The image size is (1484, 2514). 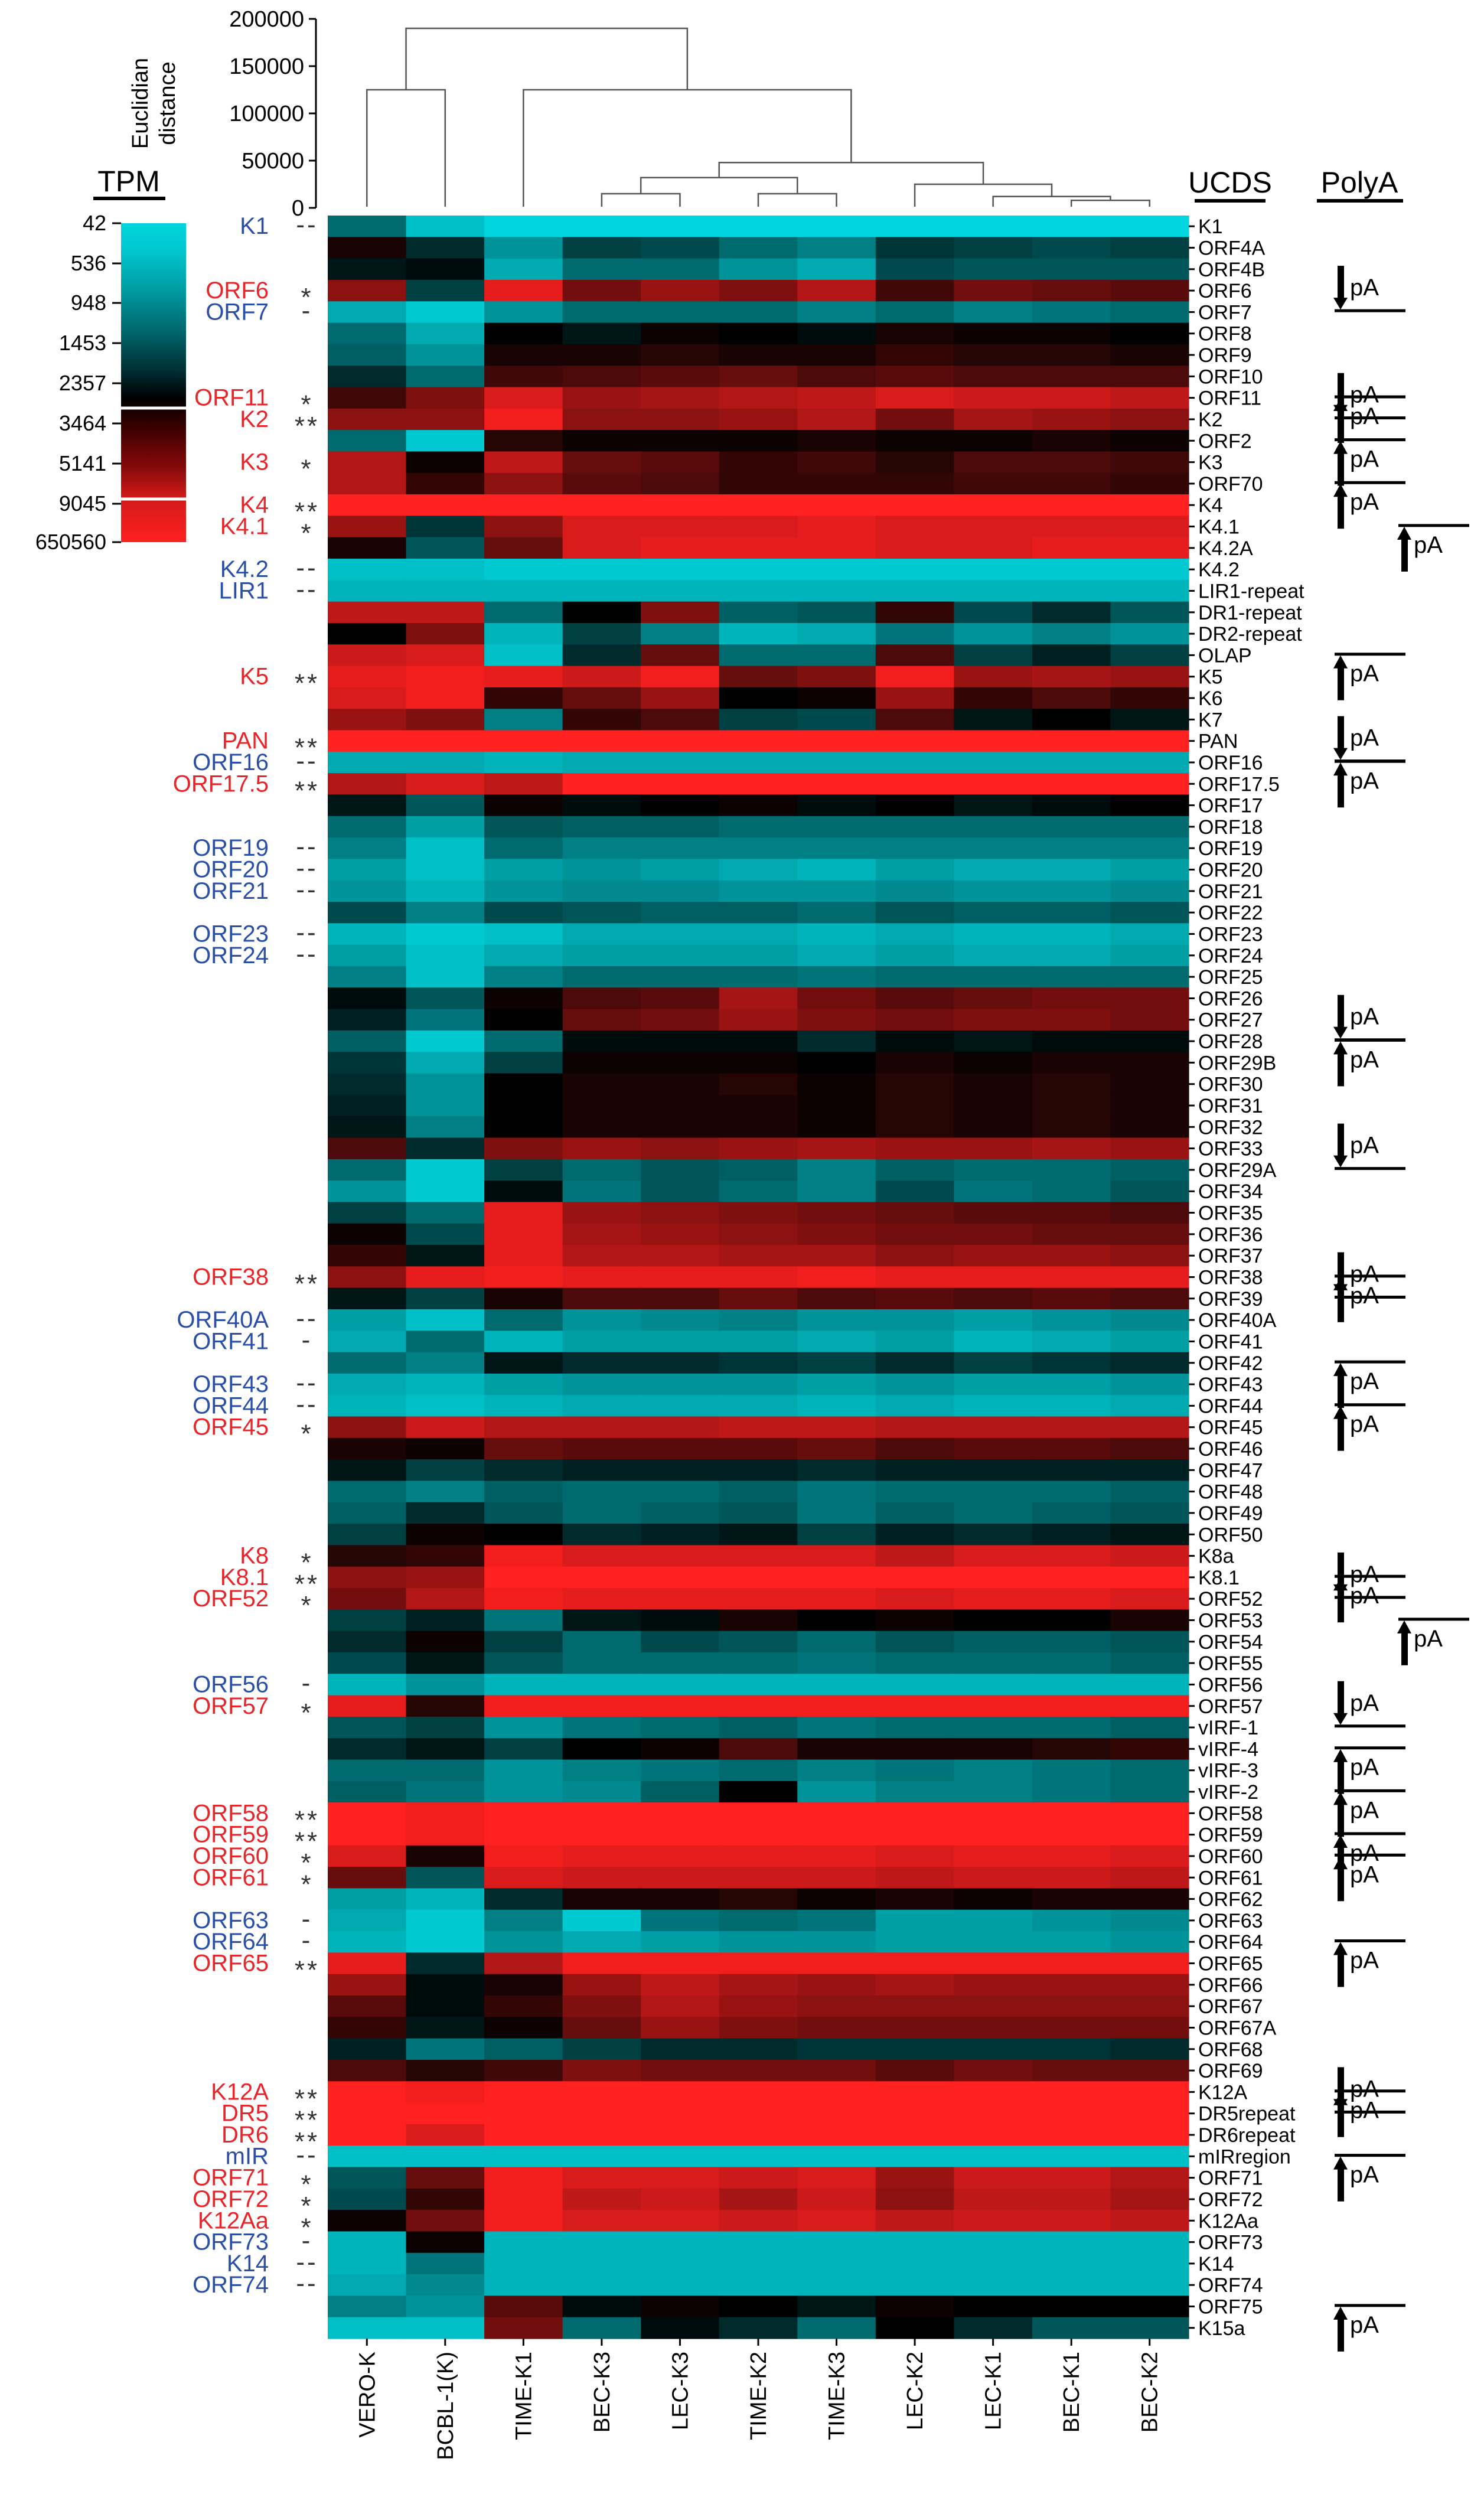 What do you see at coordinates (1244, 2156) in the screenshot?
I see `ucds-row-label: mIRregion` at bounding box center [1244, 2156].